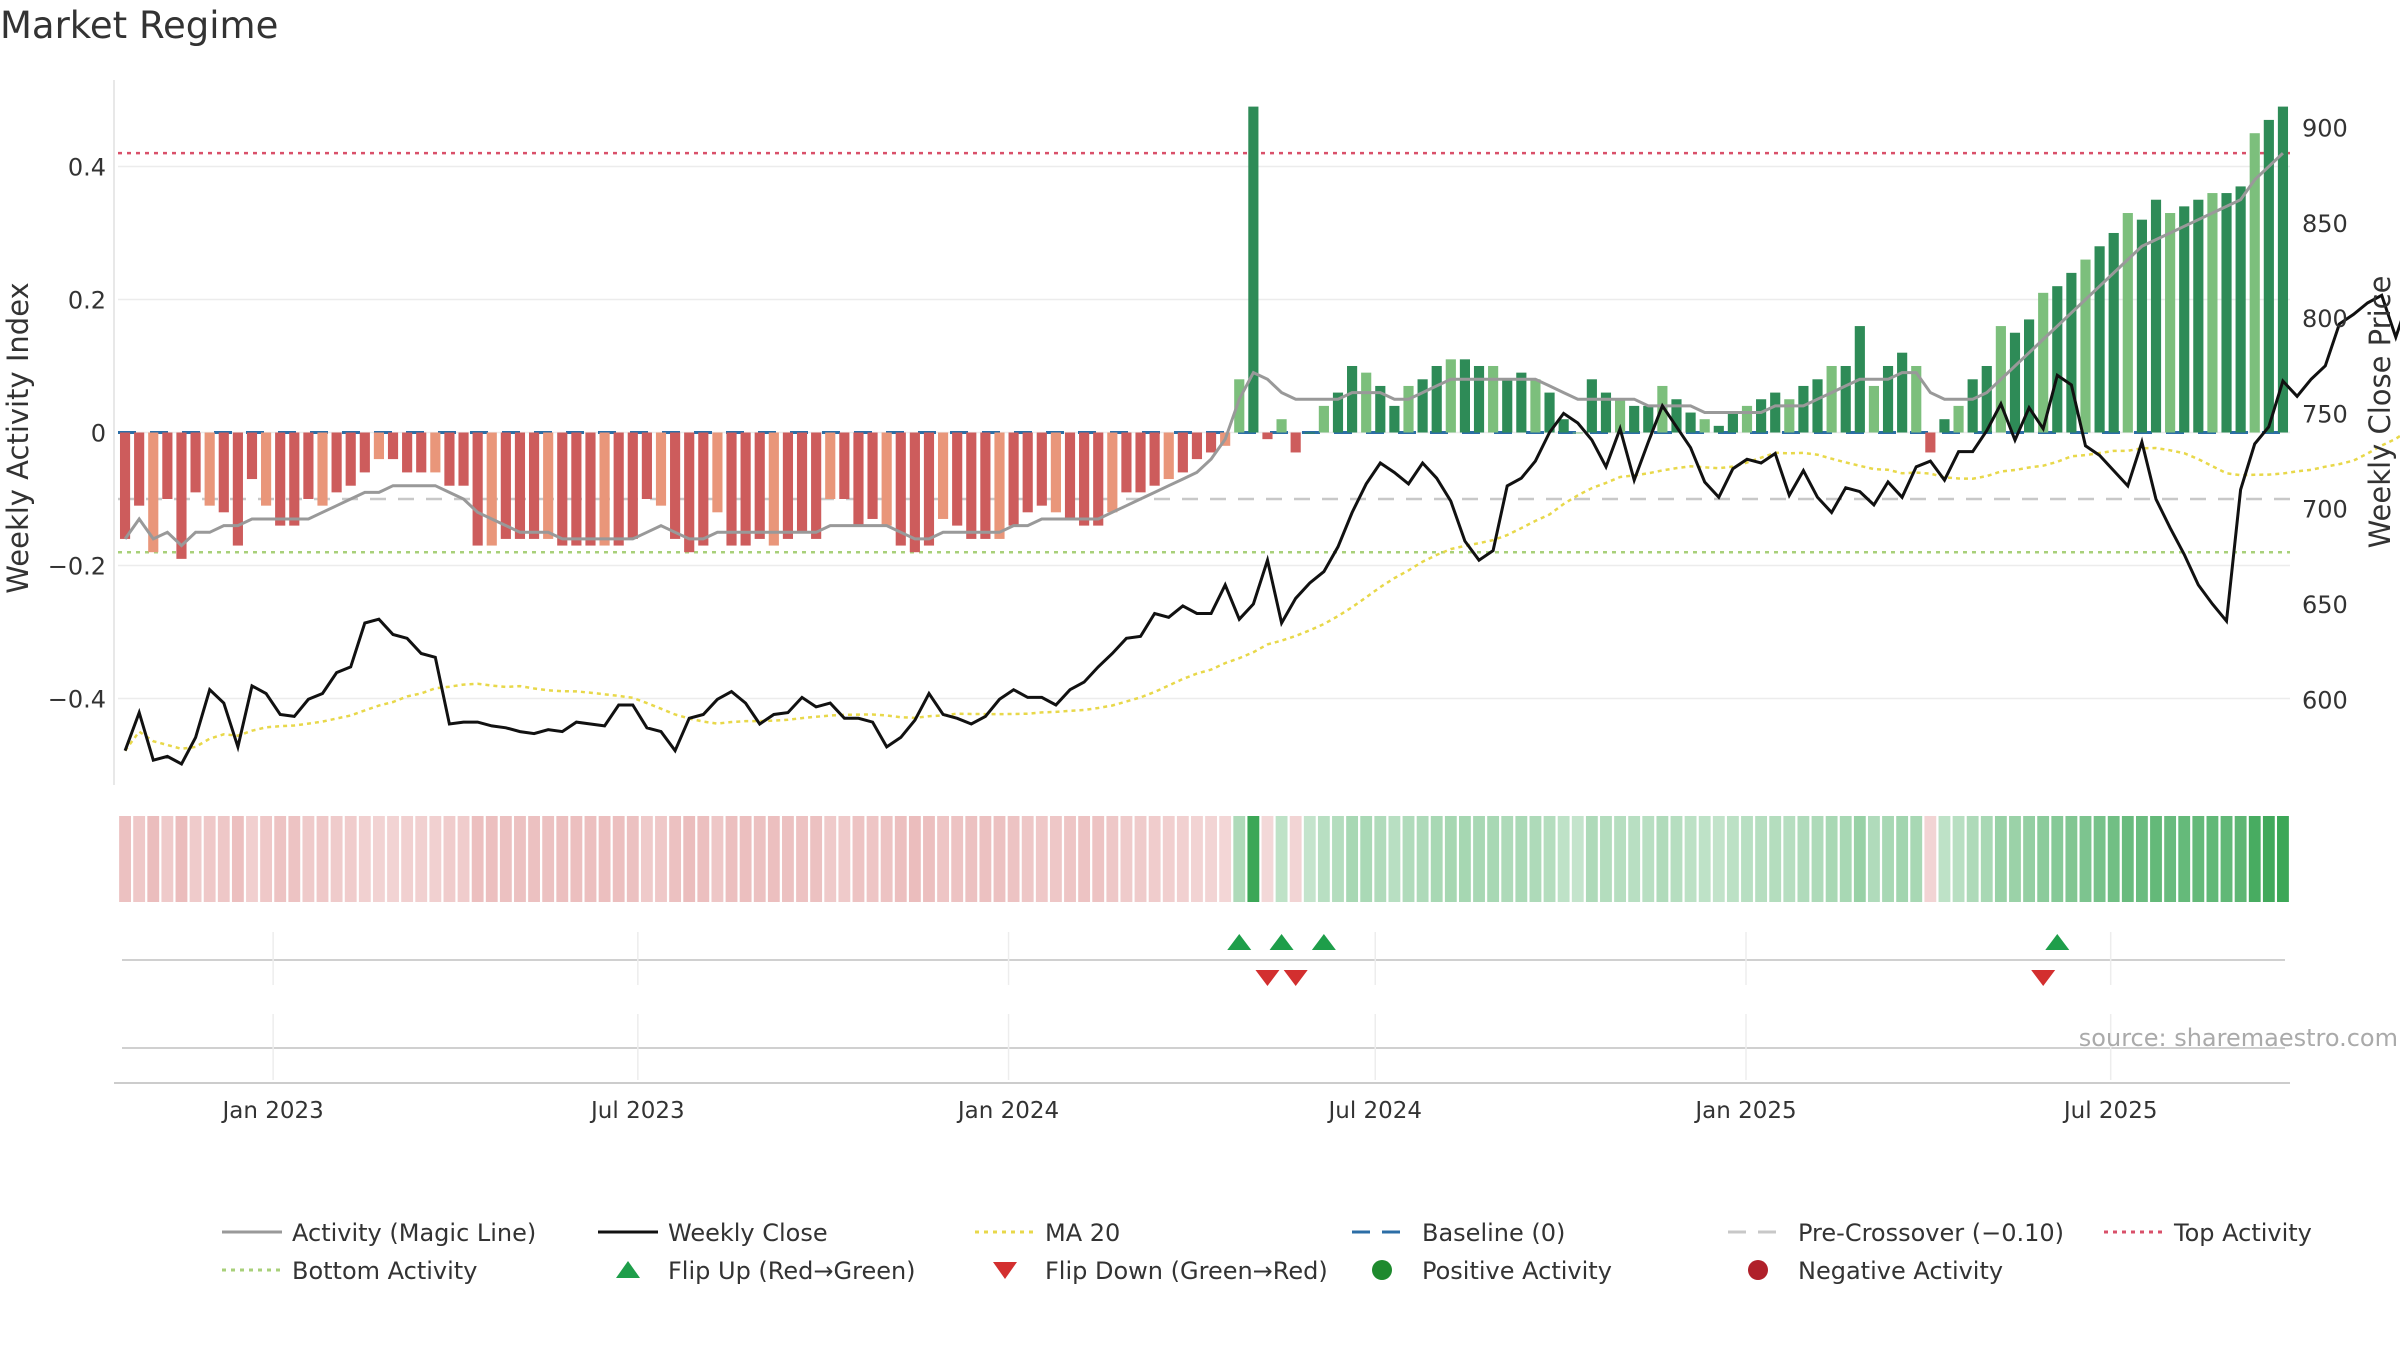  What do you see at coordinates (2325, 605) in the screenshot?
I see `right-tick-label: 650` at bounding box center [2325, 605].